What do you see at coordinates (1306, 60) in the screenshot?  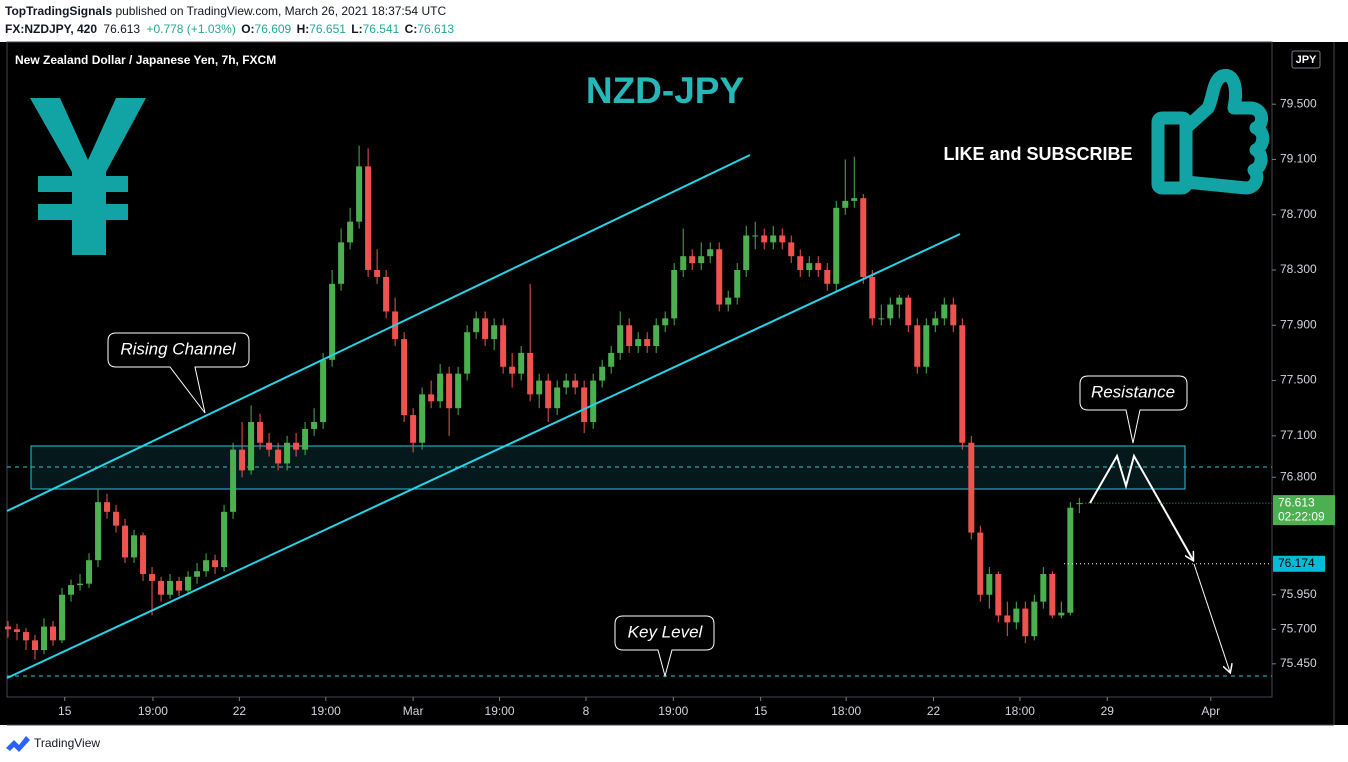 I see `currency: JPY` at bounding box center [1306, 60].